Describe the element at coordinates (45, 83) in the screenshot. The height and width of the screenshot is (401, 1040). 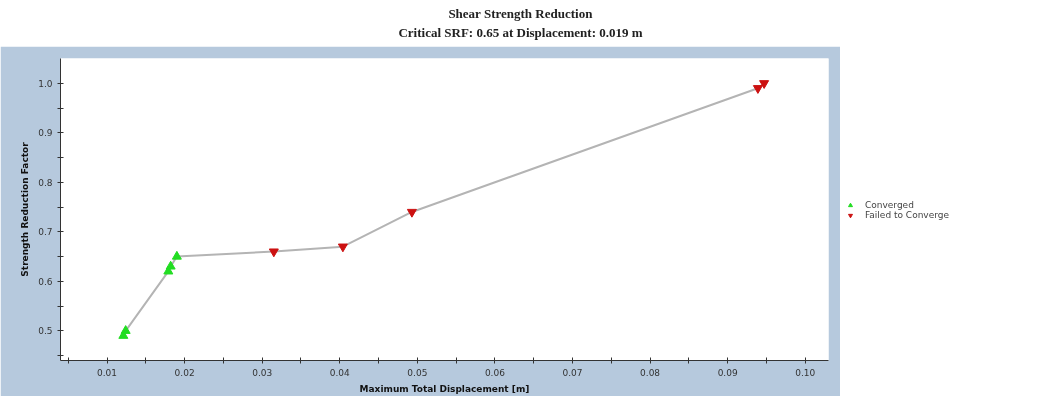
I see `y-tick-label: 1.0` at that location.